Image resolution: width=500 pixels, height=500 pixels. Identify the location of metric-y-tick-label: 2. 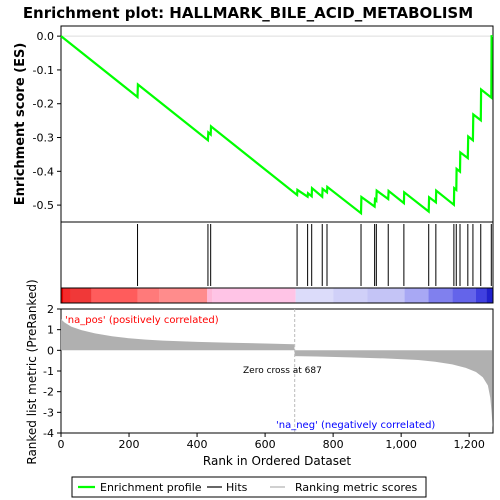
(50, 309).